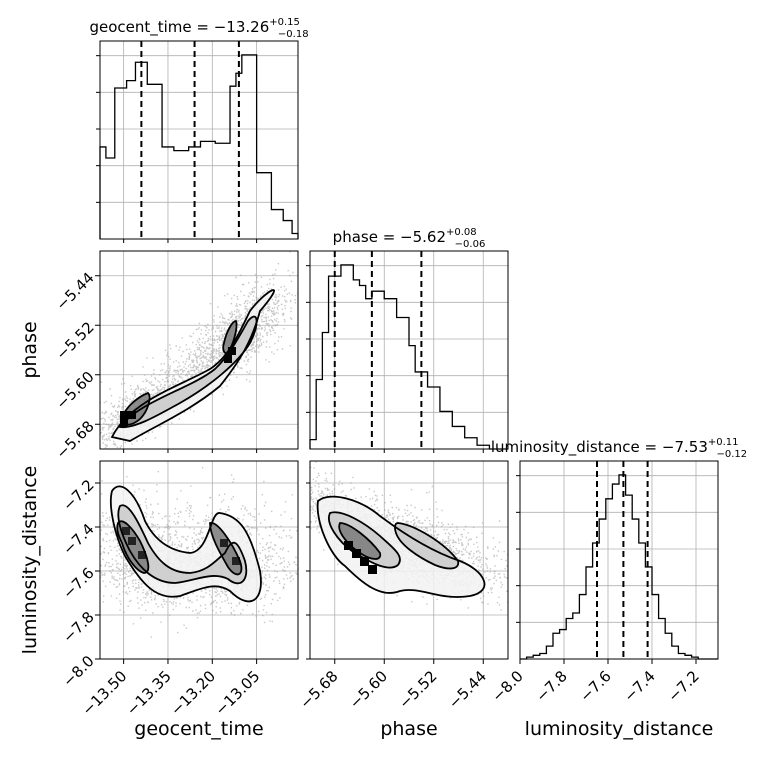 The width and height of the screenshot is (760, 760). Describe the element at coordinates (293, 34) in the screenshot. I see `title-minus: −0.18` at that location.